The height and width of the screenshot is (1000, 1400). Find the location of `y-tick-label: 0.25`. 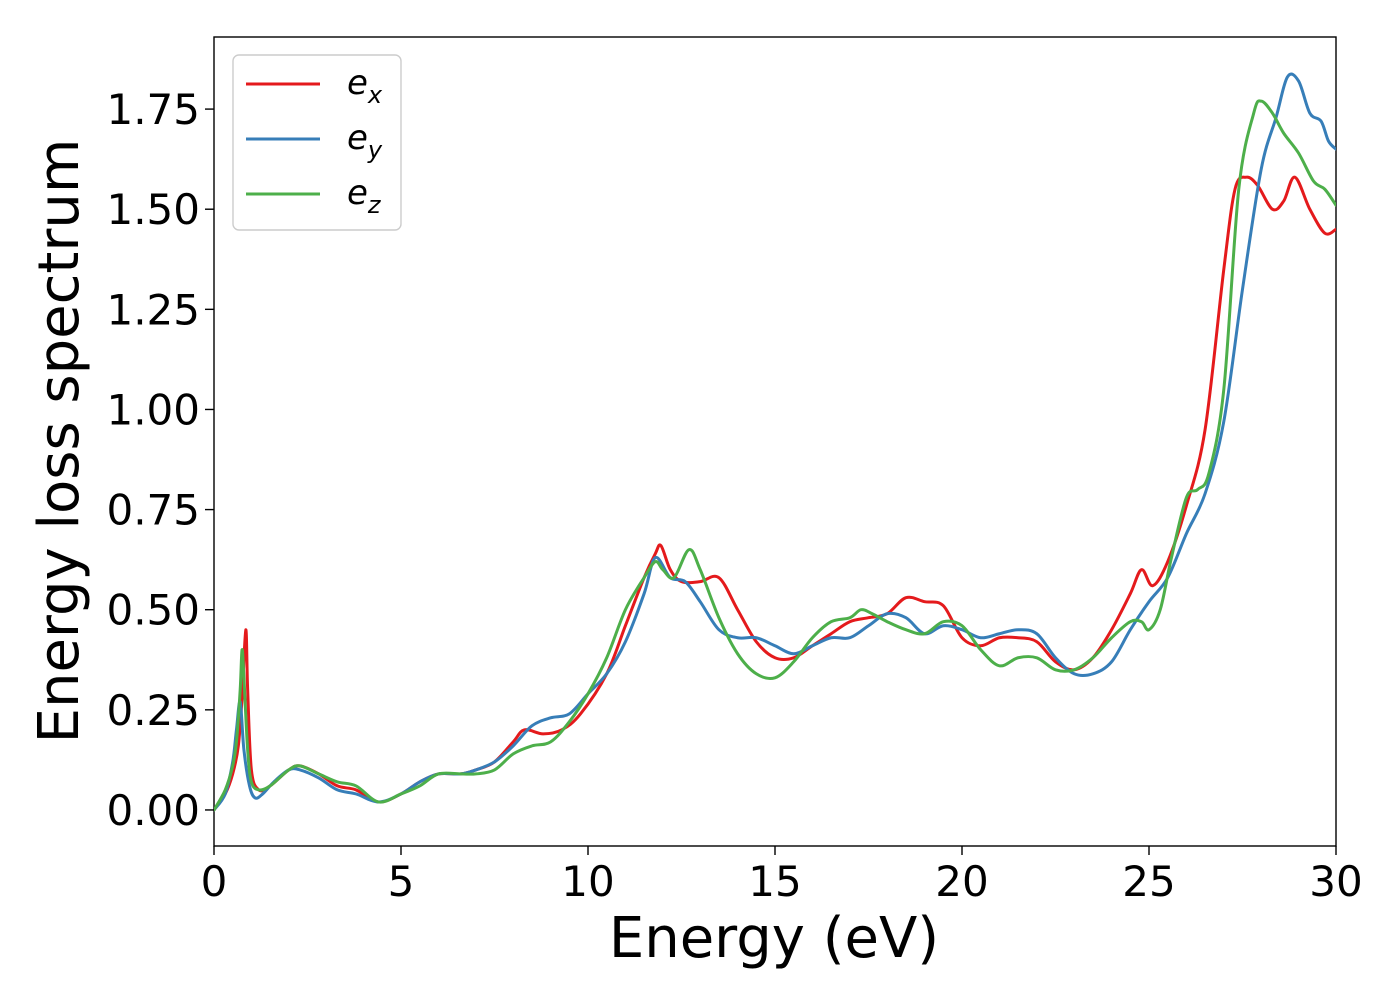

y-tick-label: 0.25 is located at coordinates (153, 710).